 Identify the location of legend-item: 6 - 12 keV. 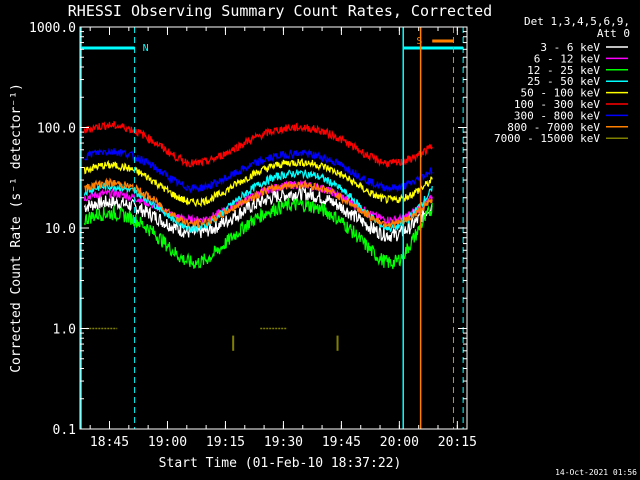
(581, 58).